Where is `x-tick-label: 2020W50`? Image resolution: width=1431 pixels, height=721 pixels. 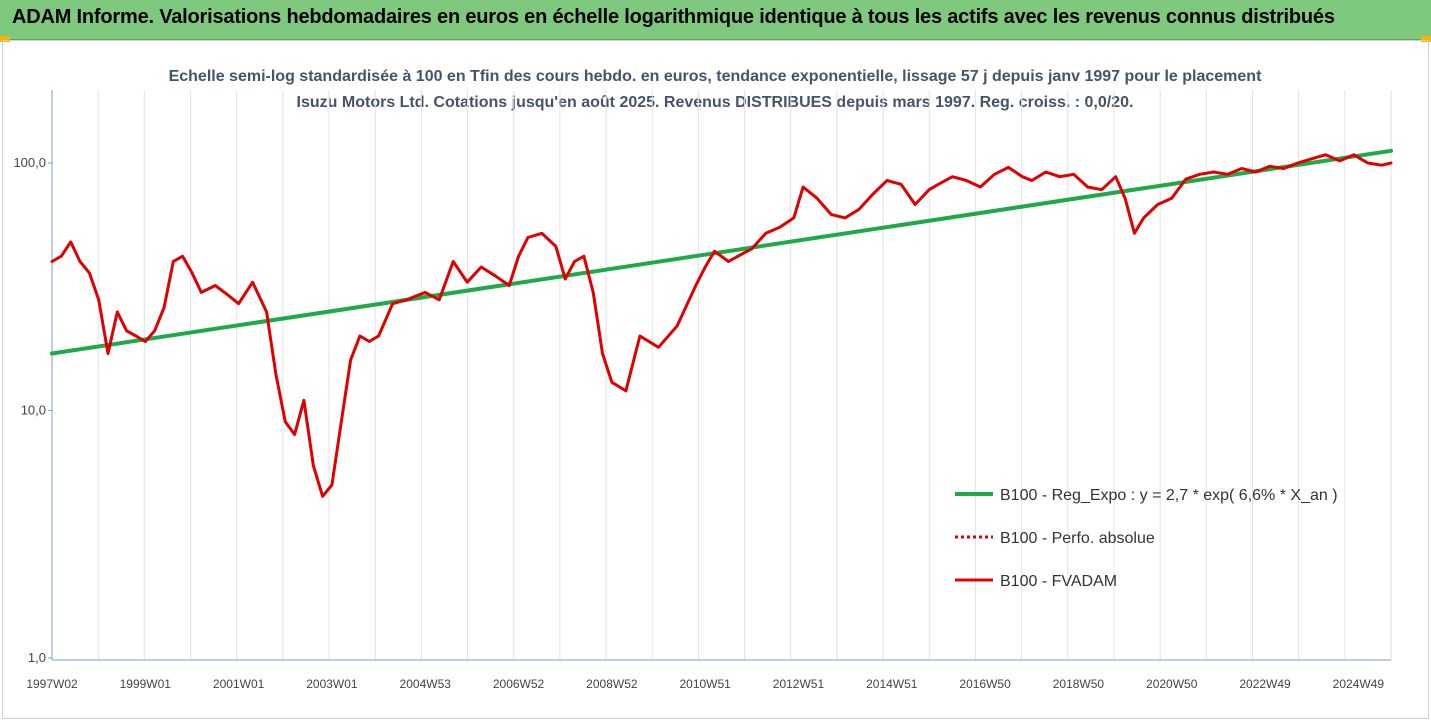
x-tick-label: 2020W50 is located at coordinates (1172, 684).